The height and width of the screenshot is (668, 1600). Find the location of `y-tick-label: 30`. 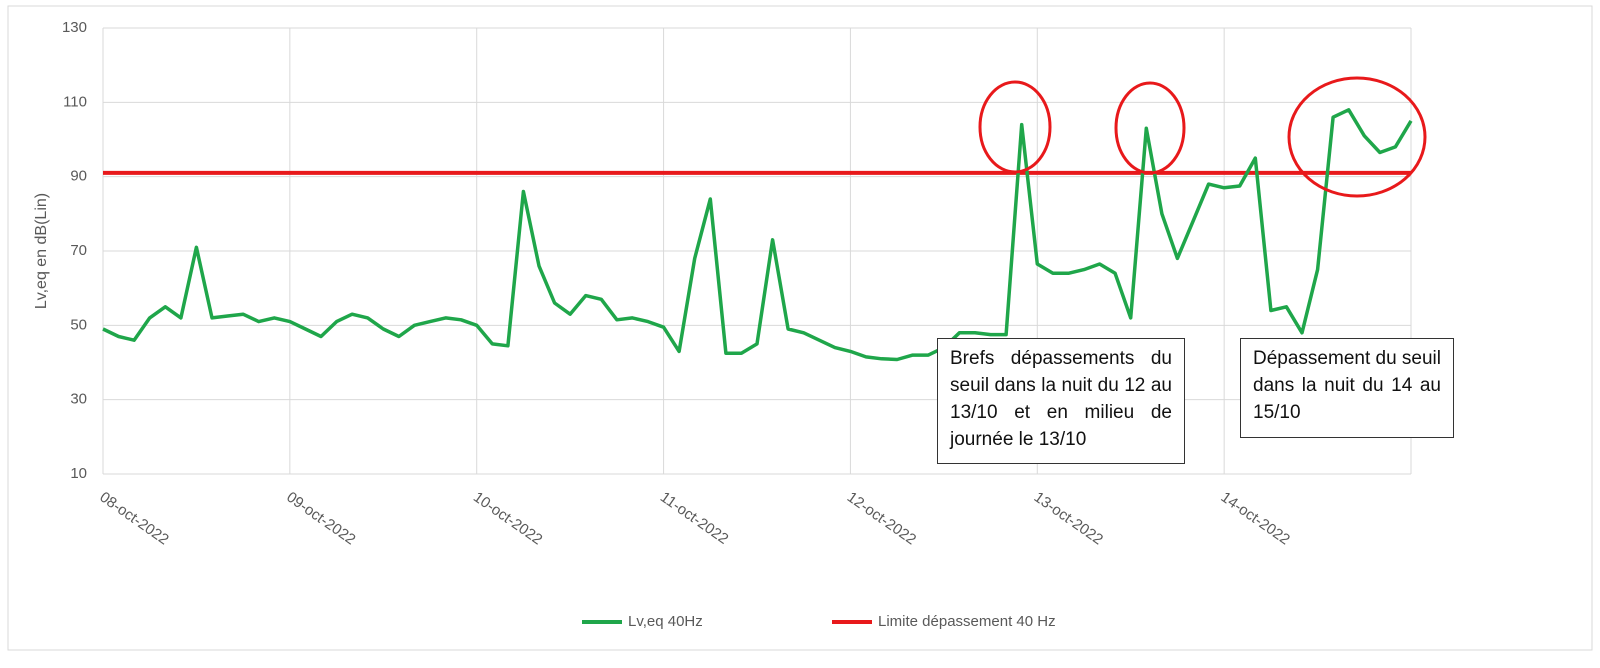

y-tick-label: 30 is located at coordinates (78, 399).